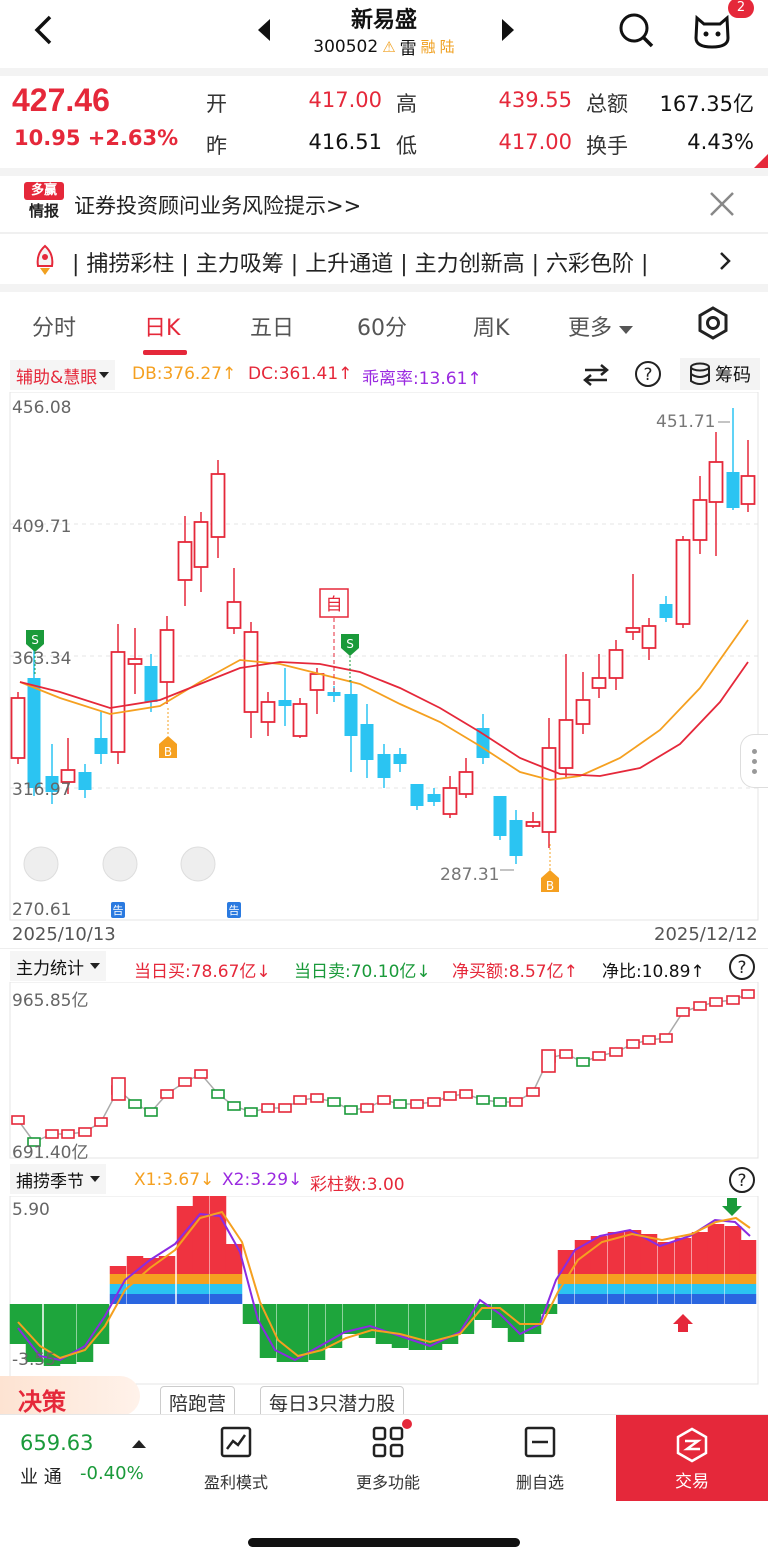  What do you see at coordinates (95, 966) in the screenshot?
I see `caret-down-icon` at bounding box center [95, 966].